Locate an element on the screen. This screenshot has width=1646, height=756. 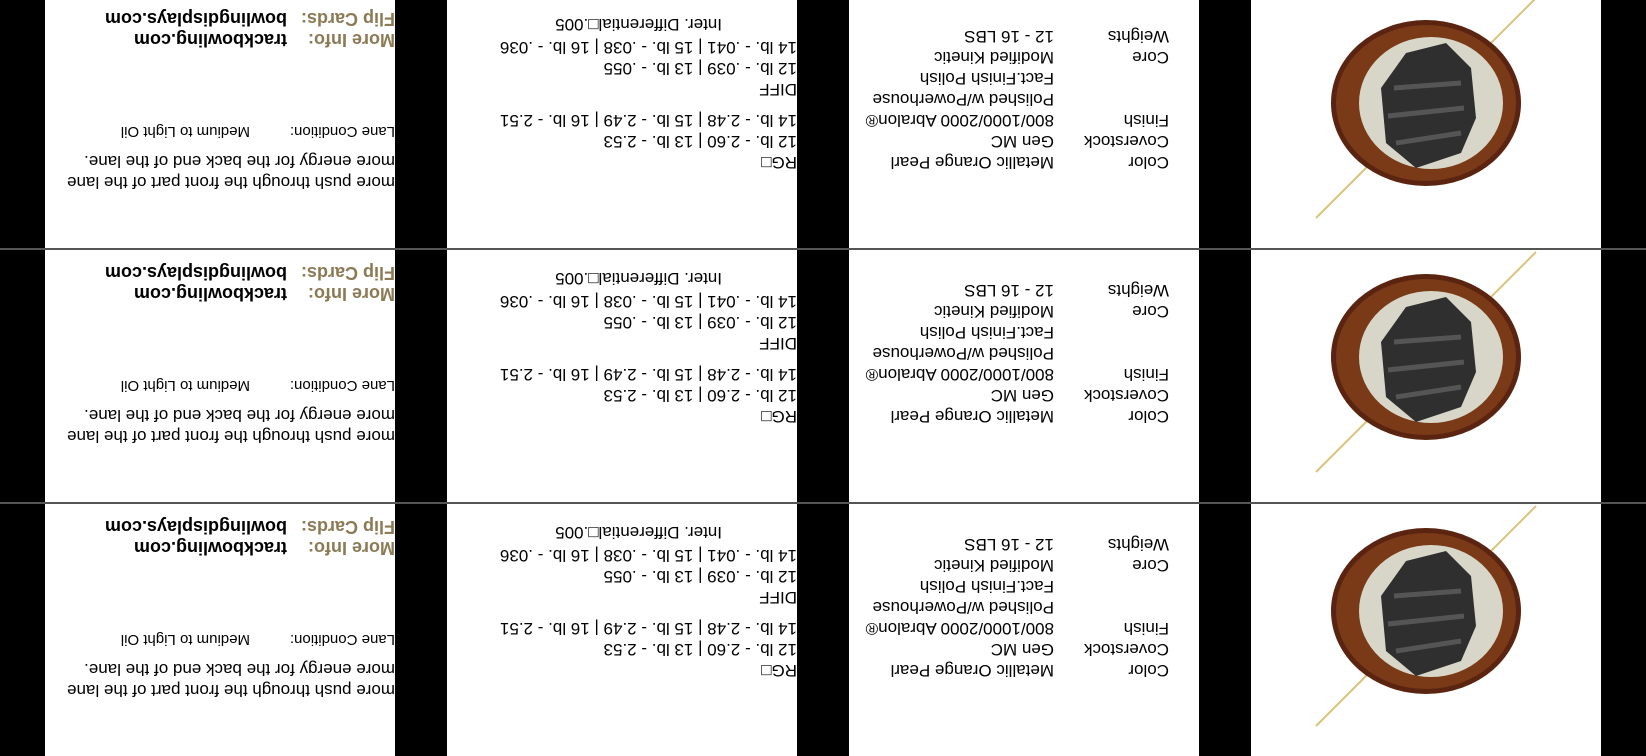
flip-cards-label: Flip Cards: is located at coordinates (347, 273).